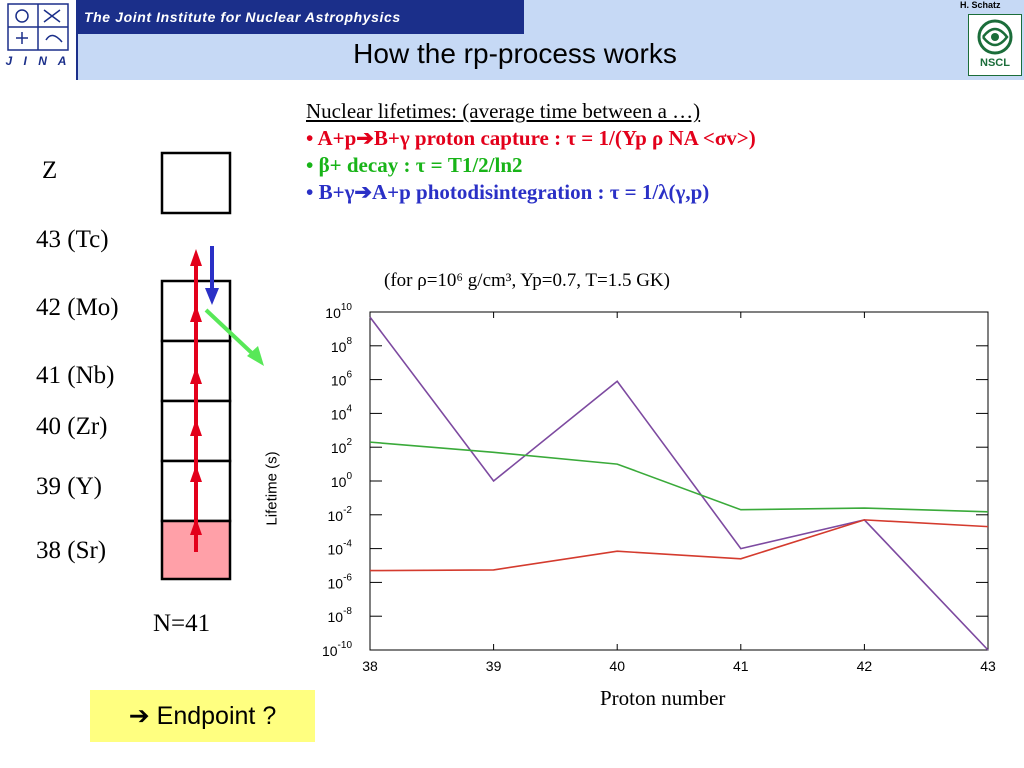 The height and width of the screenshot is (768, 1024). I want to click on chain-label-zr: 40 (Zr), so click(72, 426).